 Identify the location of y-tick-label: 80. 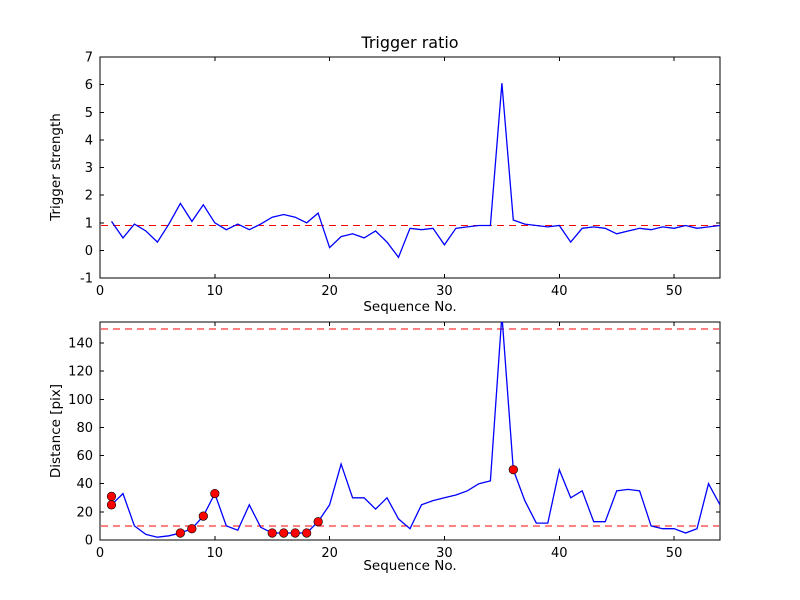
(84, 428).